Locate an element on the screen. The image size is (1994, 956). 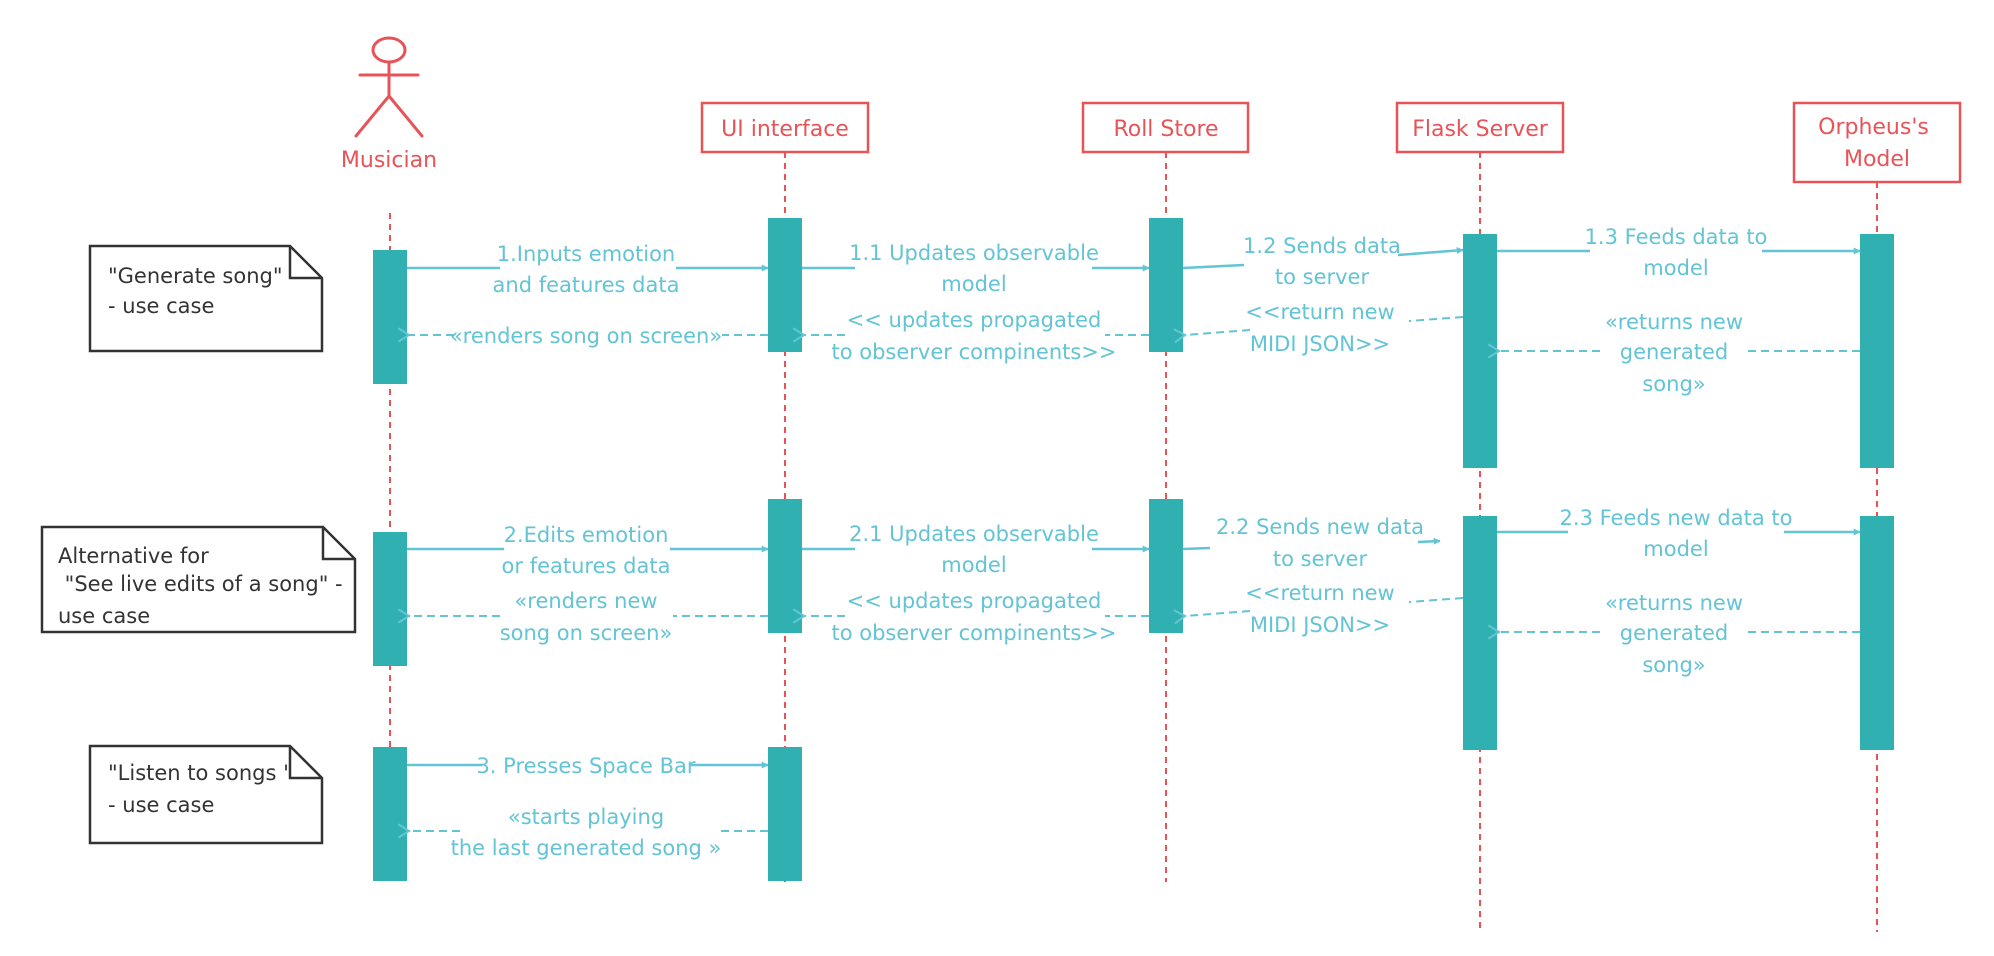
message-2-2-return-midi: <<return new MIDI JSON>> is located at coordinates (1324, 609).